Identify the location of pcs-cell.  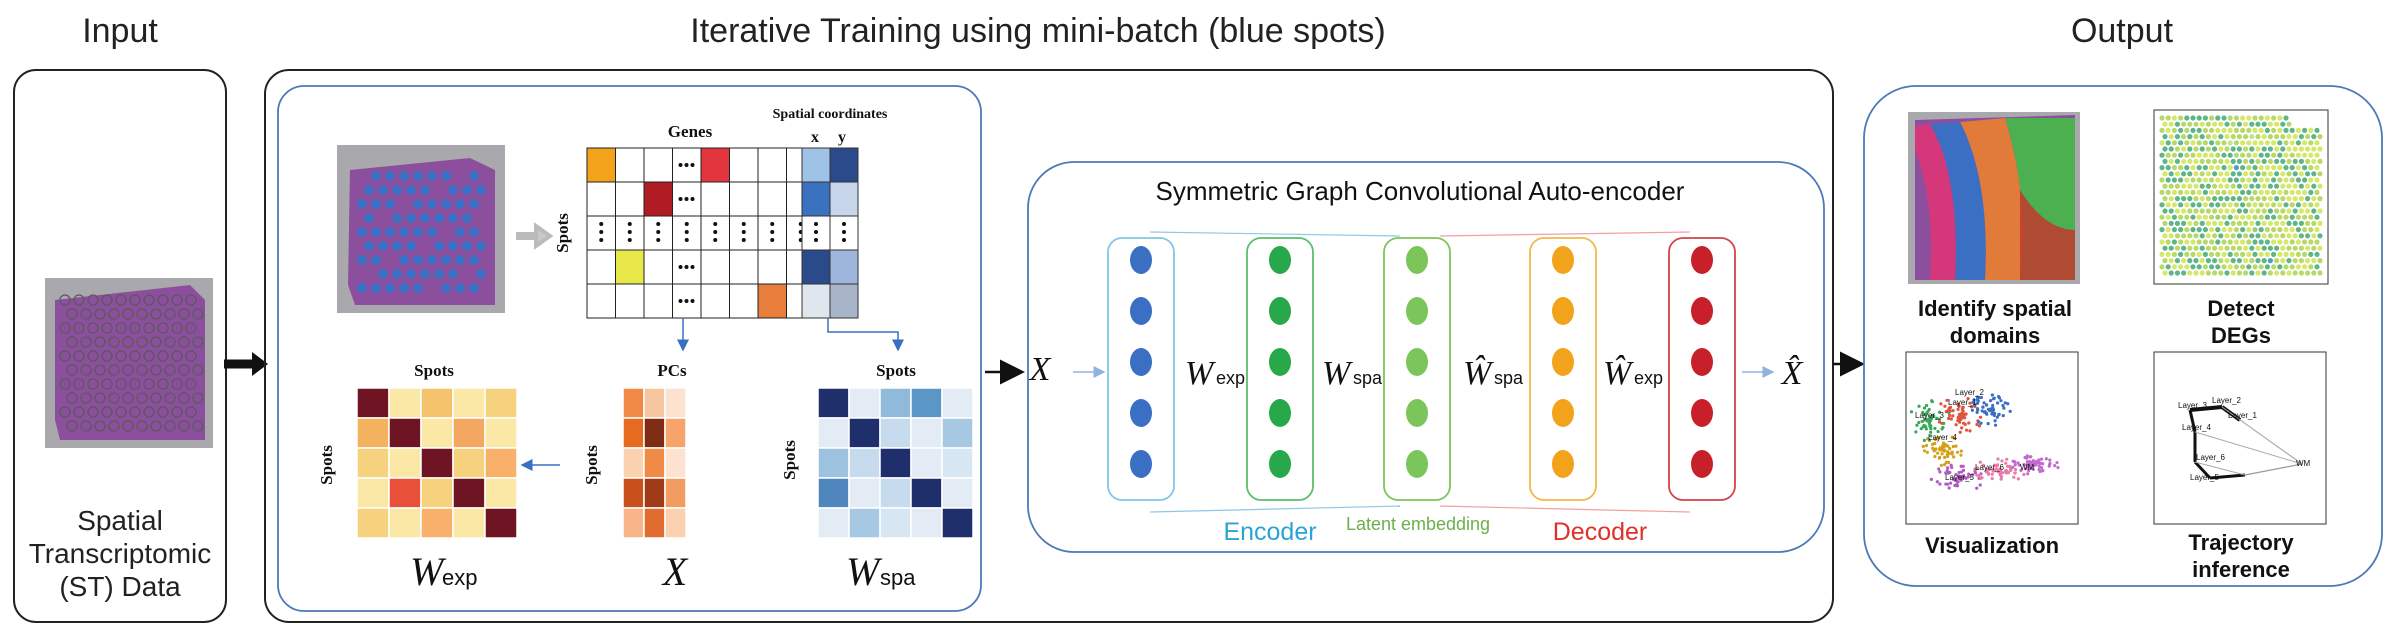
(654, 463).